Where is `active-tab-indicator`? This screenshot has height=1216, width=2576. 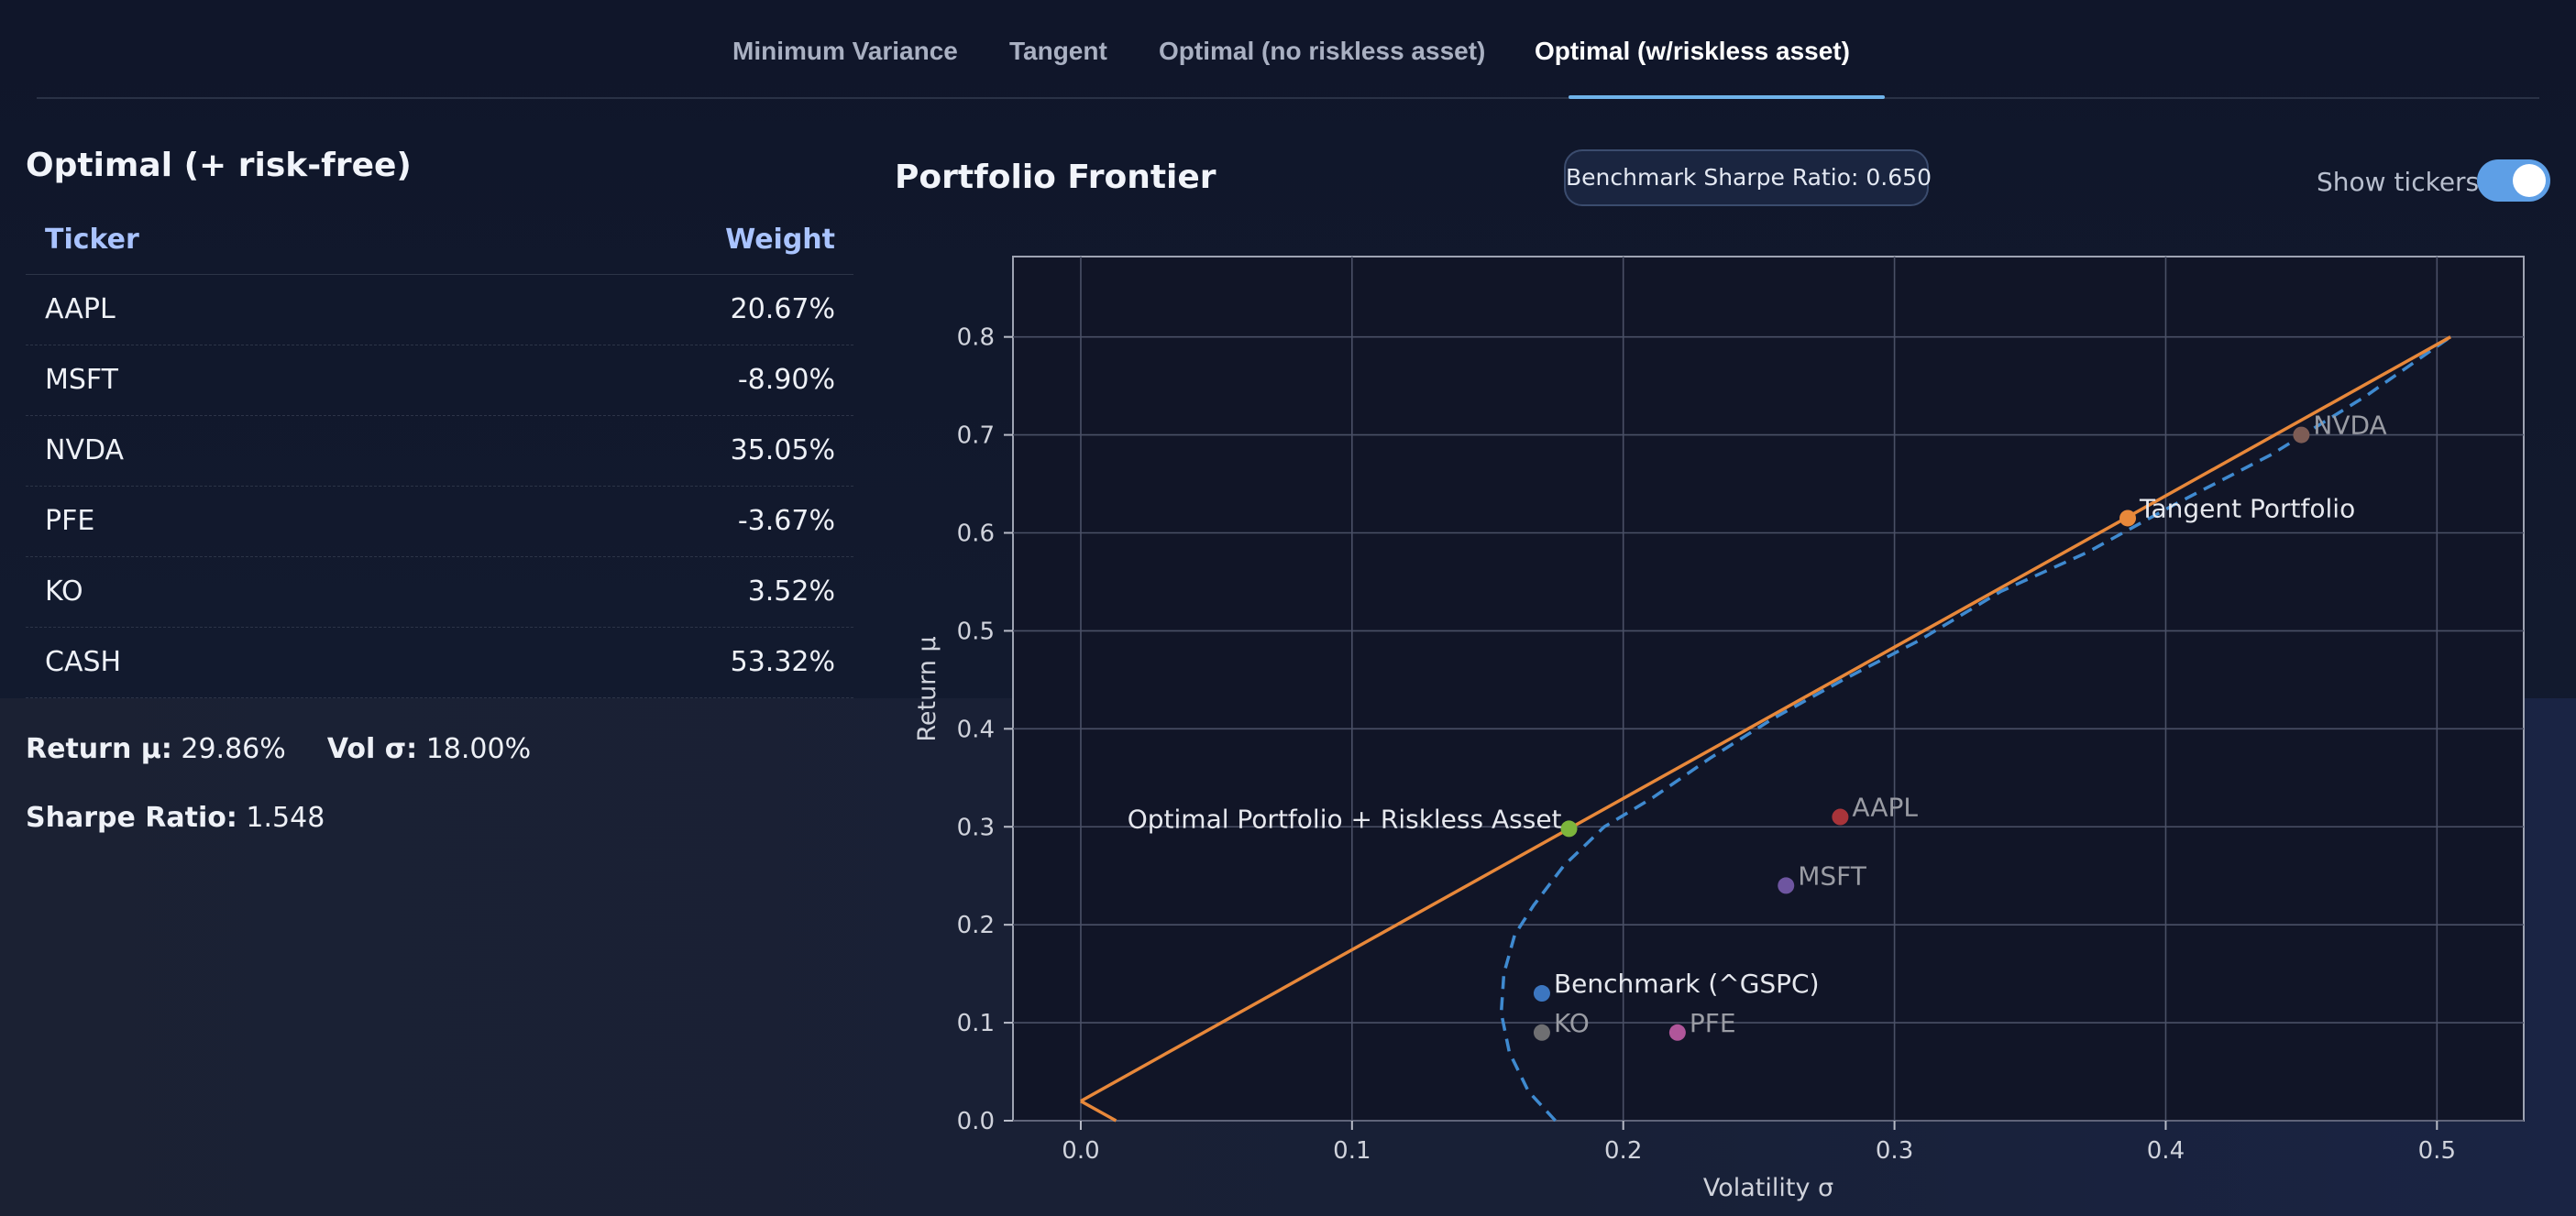 active-tab-indicator is located at coordinates (1727, 97).